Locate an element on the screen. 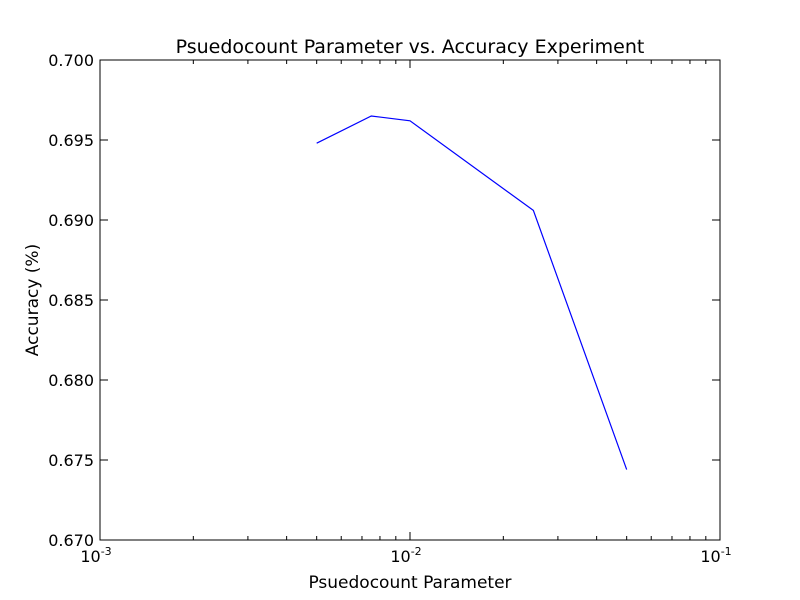 This screenshot has height=600, width=800. y-axis-label: Accuracy (%) is located at coordinates (33, 300).